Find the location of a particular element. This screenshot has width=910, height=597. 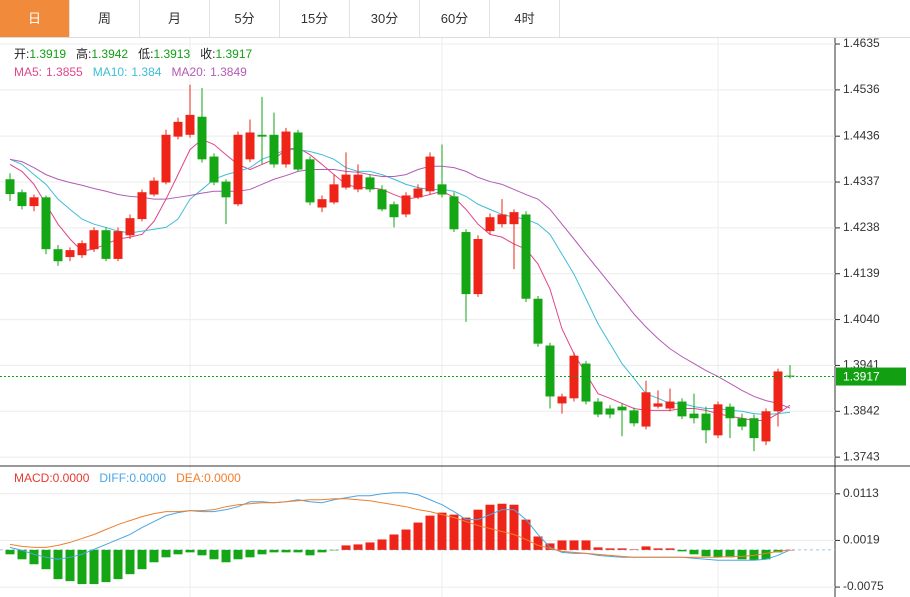

ohlc-readout: 开:1.3919 高:1.3942 低:1.3913 收:1.3917 is located at coordinates (133, 53).